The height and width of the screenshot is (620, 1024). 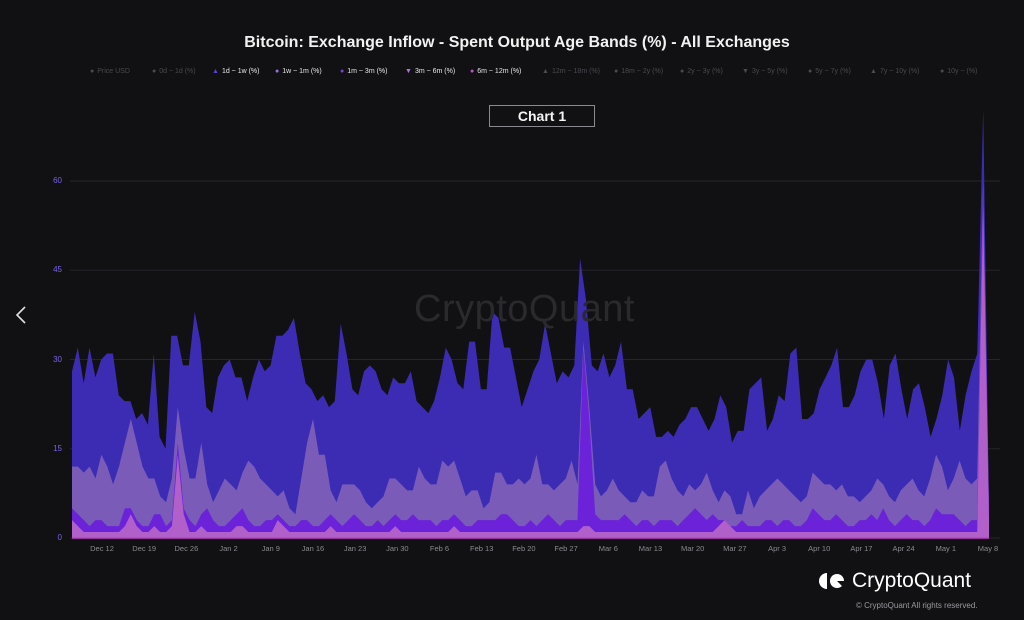 What do you see at coordinates (397, 548) in the screenshot?
I see `x-tick-label: Jan 30` at bounding box center [397, 548].